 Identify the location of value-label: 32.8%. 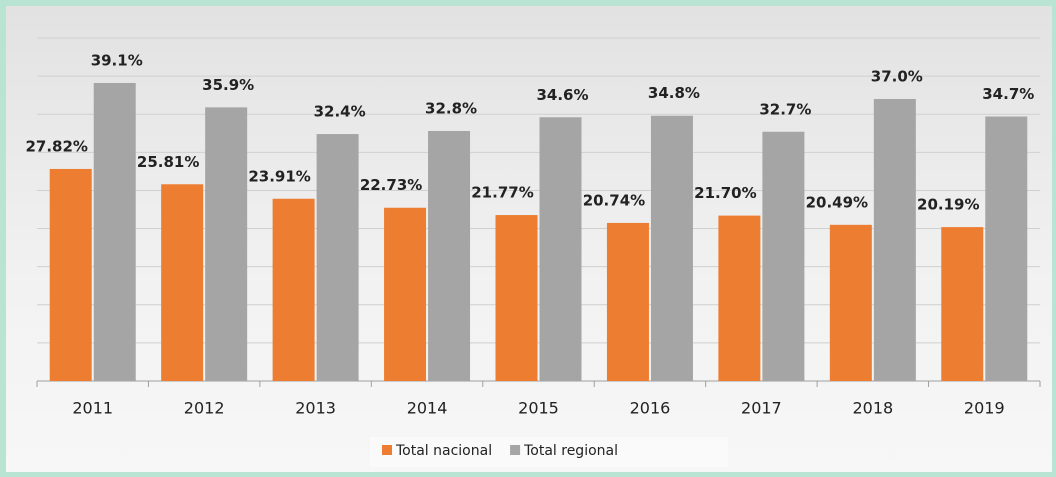
(451, 108).